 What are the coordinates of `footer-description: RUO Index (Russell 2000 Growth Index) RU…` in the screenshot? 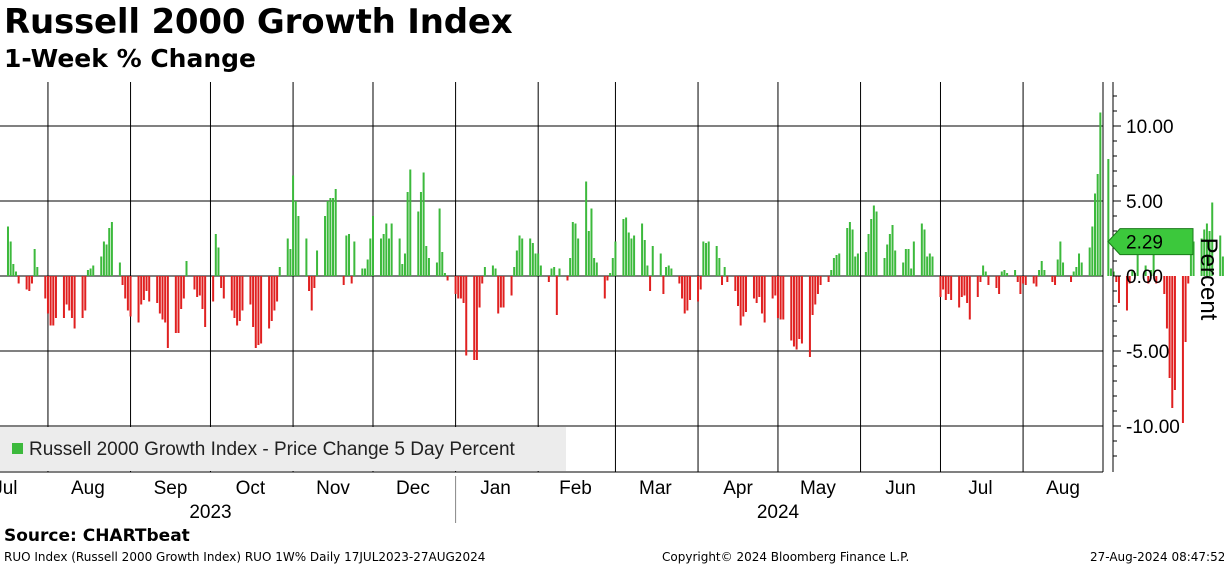 It's located at (245, 557).